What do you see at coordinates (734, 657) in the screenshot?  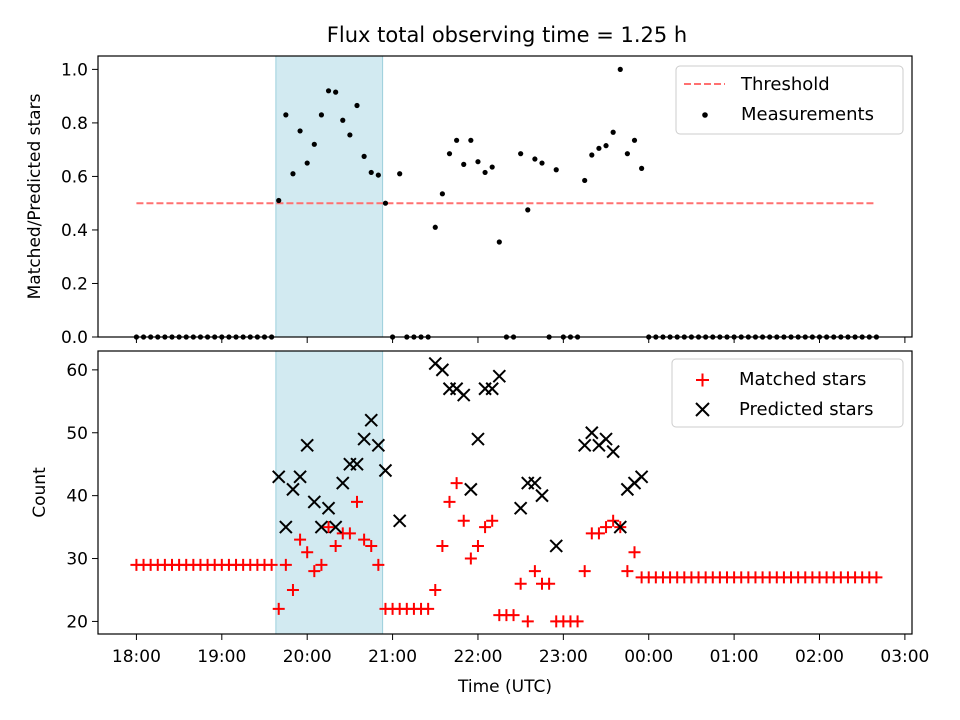 I see `count-x-tick-label: 01:00` at bounding box center [734, 657].